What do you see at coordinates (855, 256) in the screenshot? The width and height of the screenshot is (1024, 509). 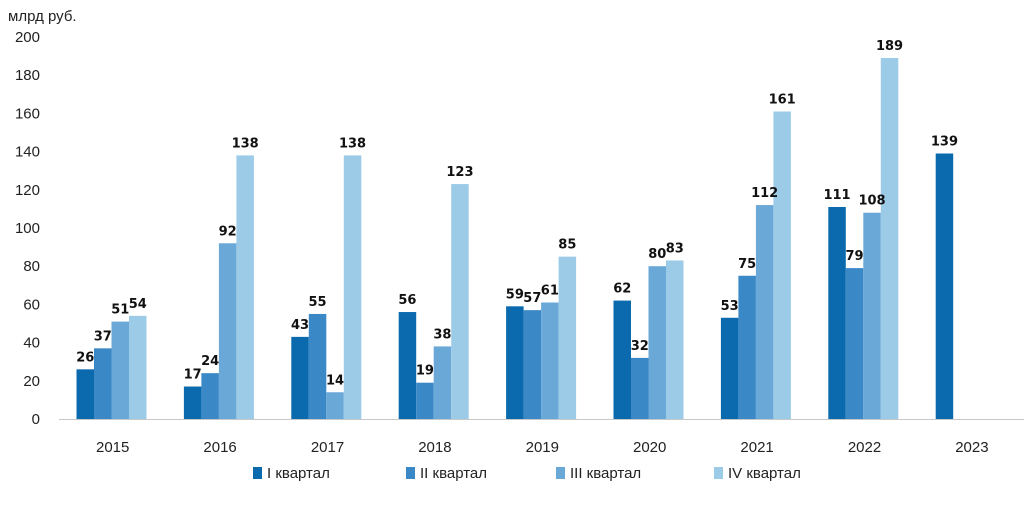 I see `data-label: 79` at bounding box center [855, 256].